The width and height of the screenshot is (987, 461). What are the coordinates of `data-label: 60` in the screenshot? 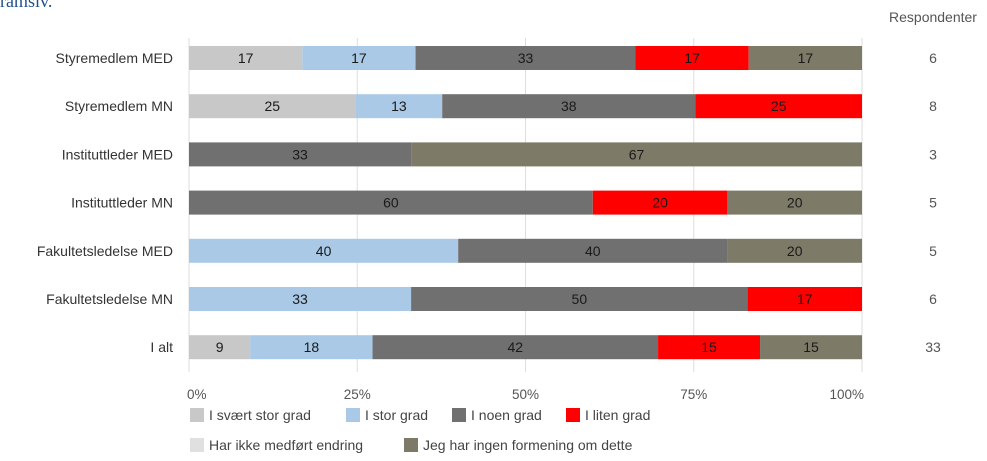 It's located at (391, 203).